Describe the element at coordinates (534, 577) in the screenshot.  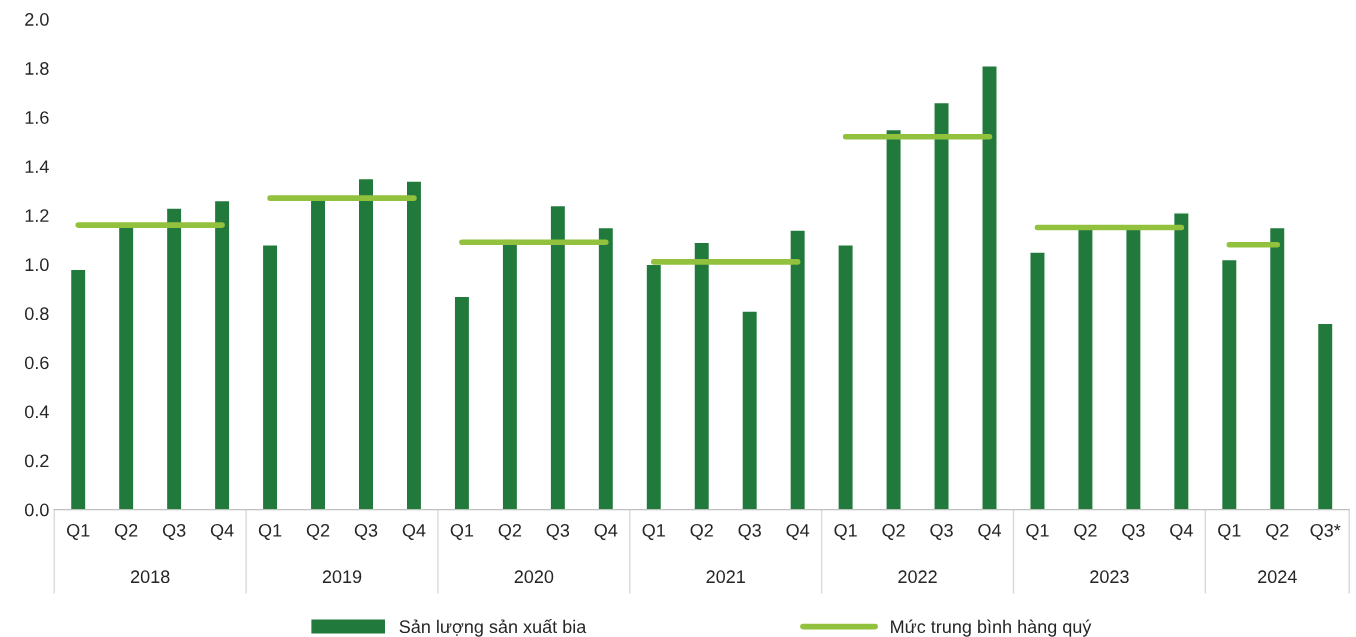
I see `text: 2020` at that location.